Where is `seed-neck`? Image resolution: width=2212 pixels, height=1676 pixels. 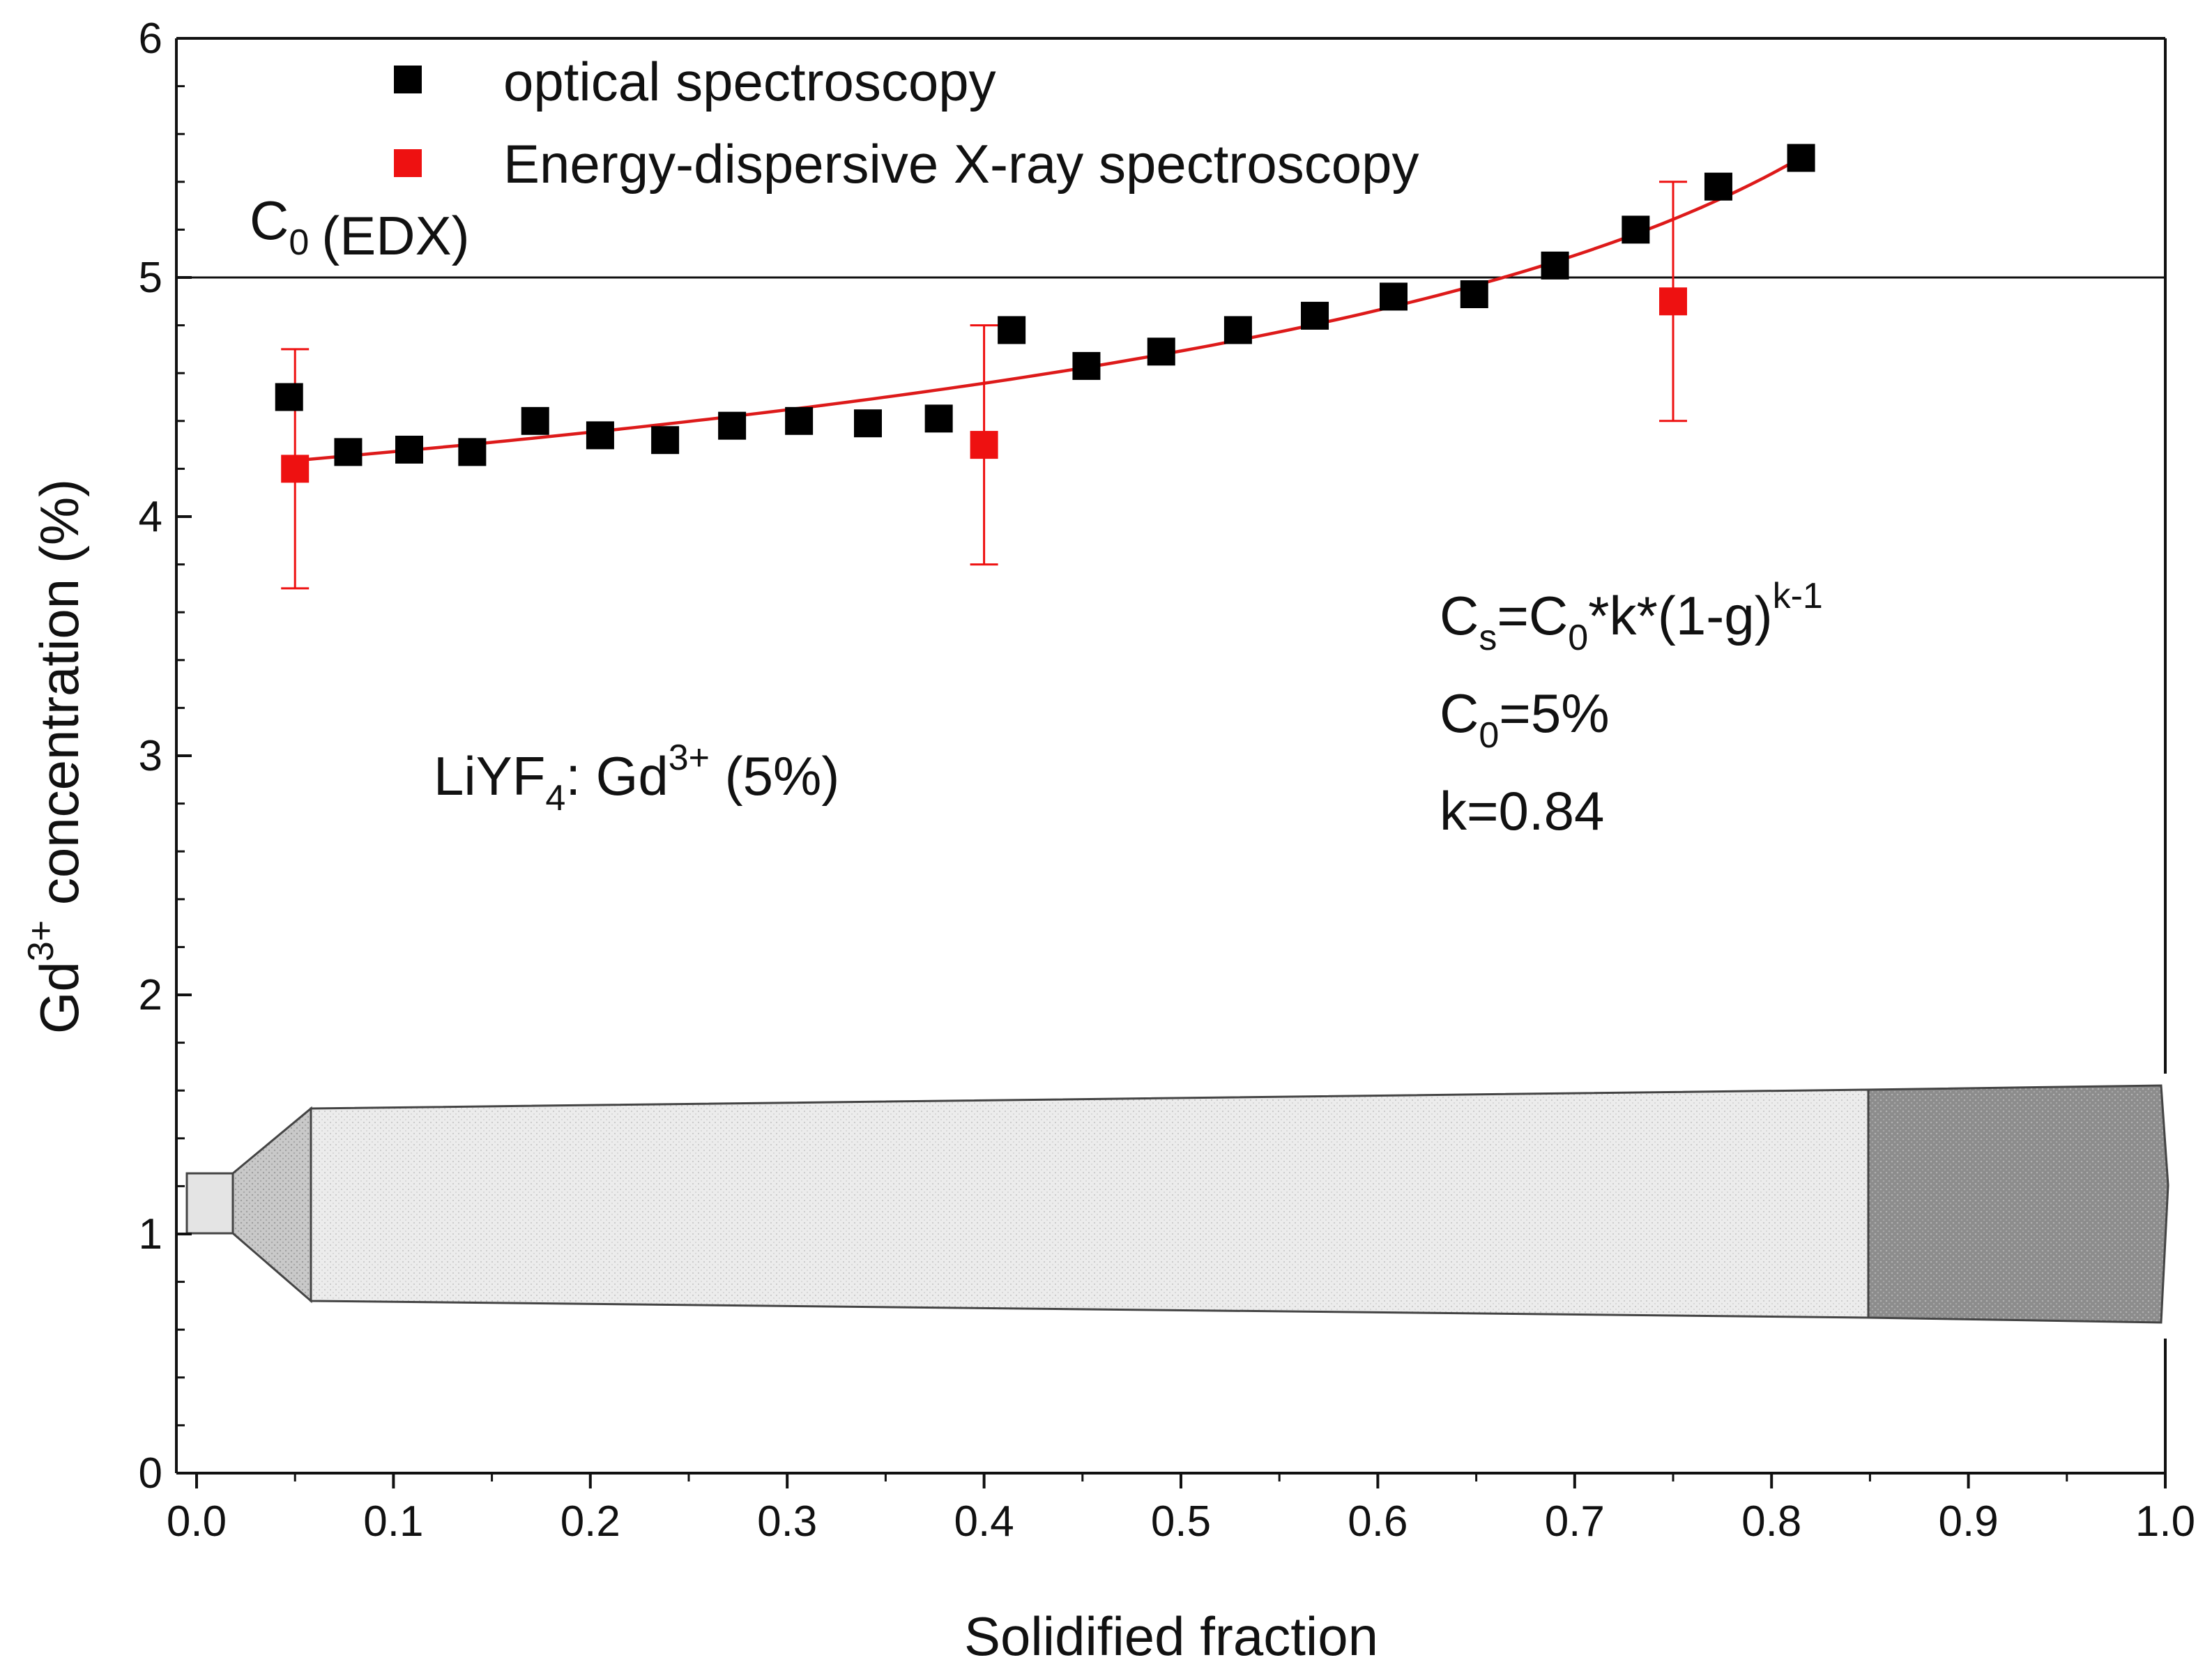
seed-neck is located at coordinates (210, 1203).